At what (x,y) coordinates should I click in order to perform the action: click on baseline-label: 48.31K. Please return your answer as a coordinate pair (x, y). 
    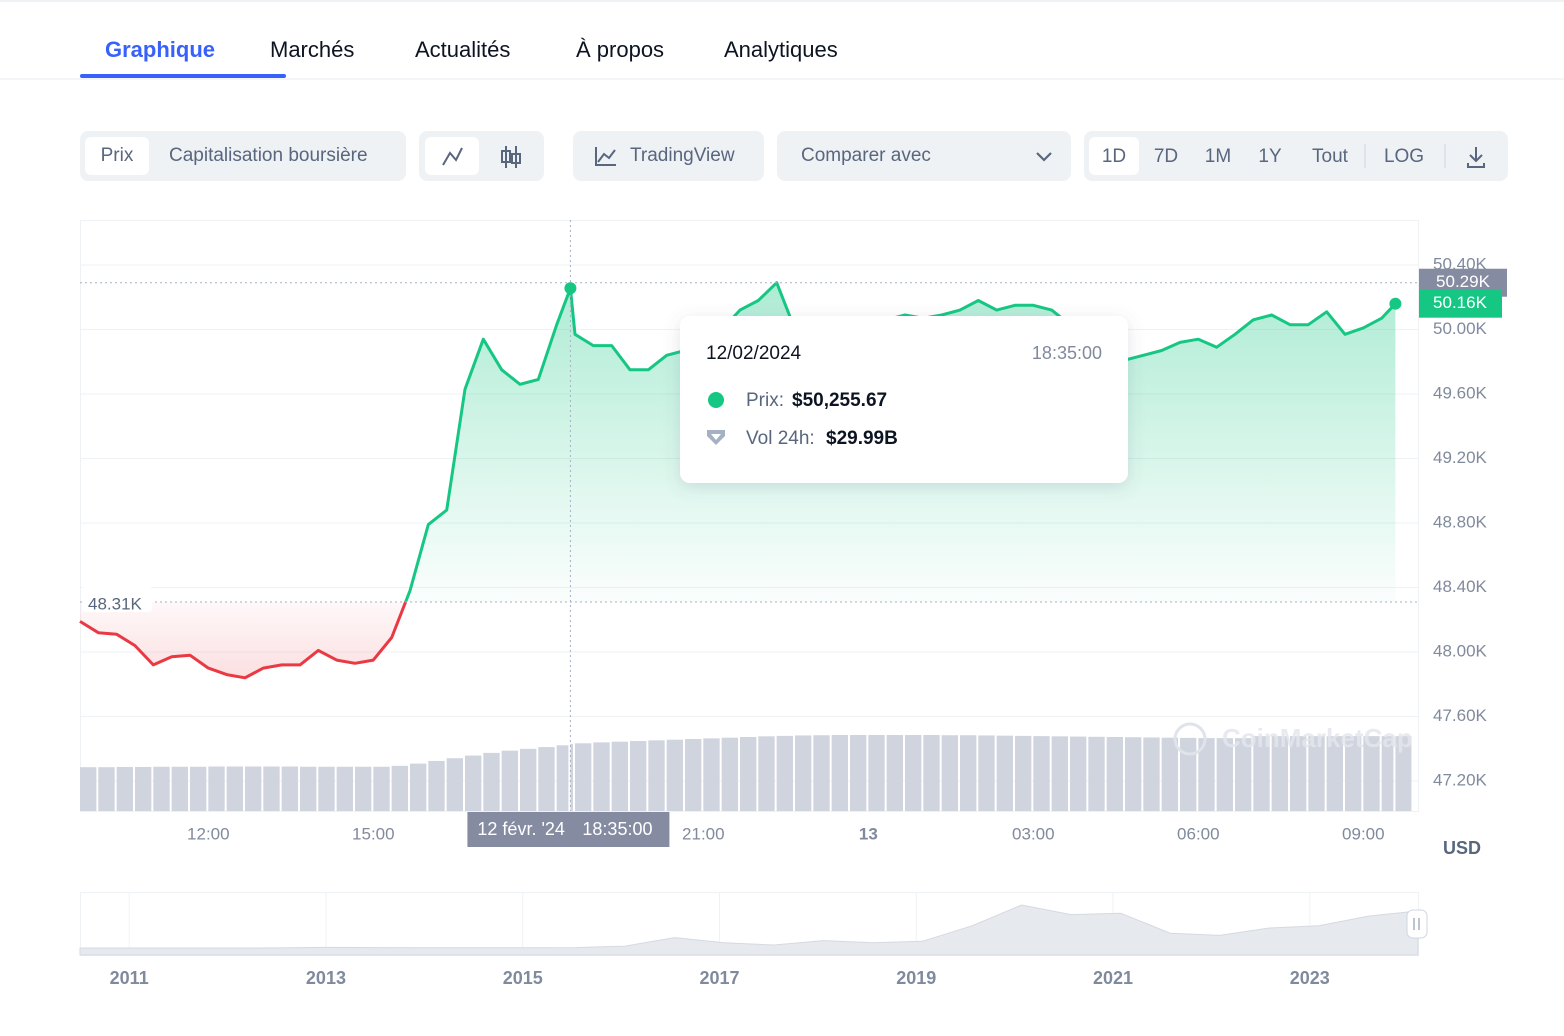
    Looking at the image, I should click on (115, 603).